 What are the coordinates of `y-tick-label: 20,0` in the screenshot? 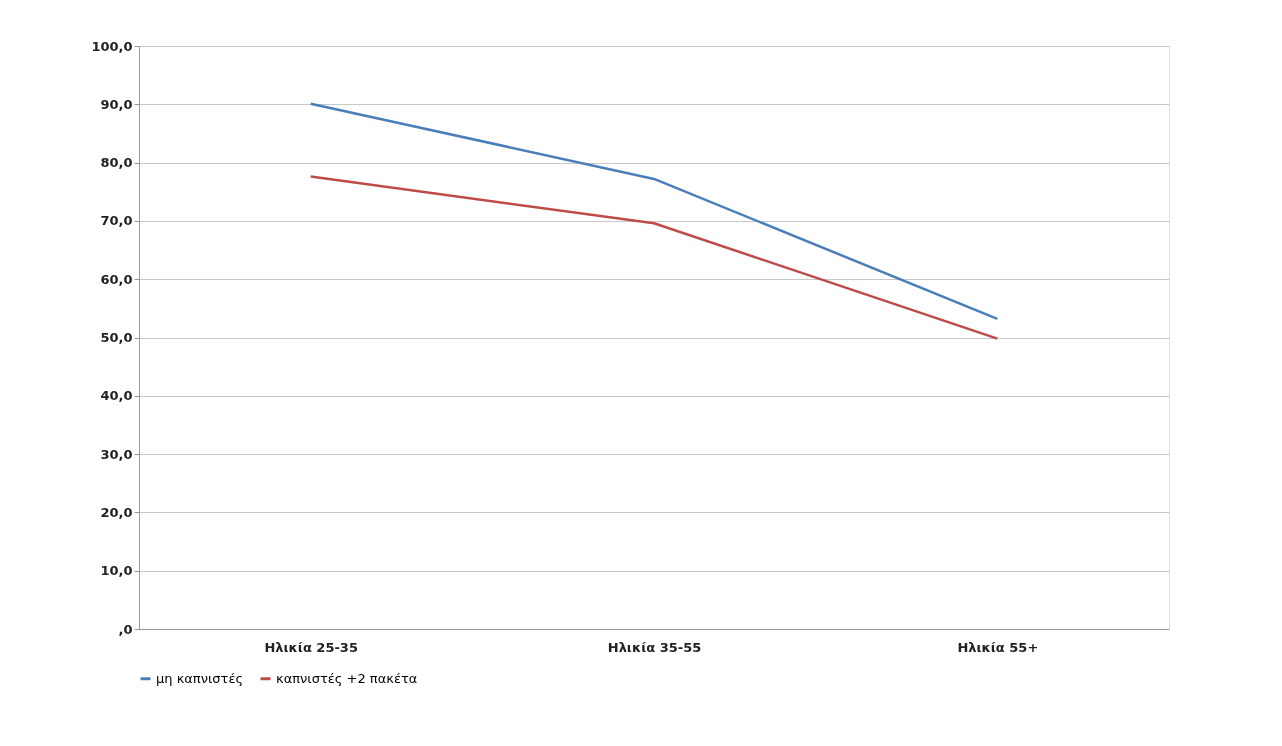 It's located at (116, 512).